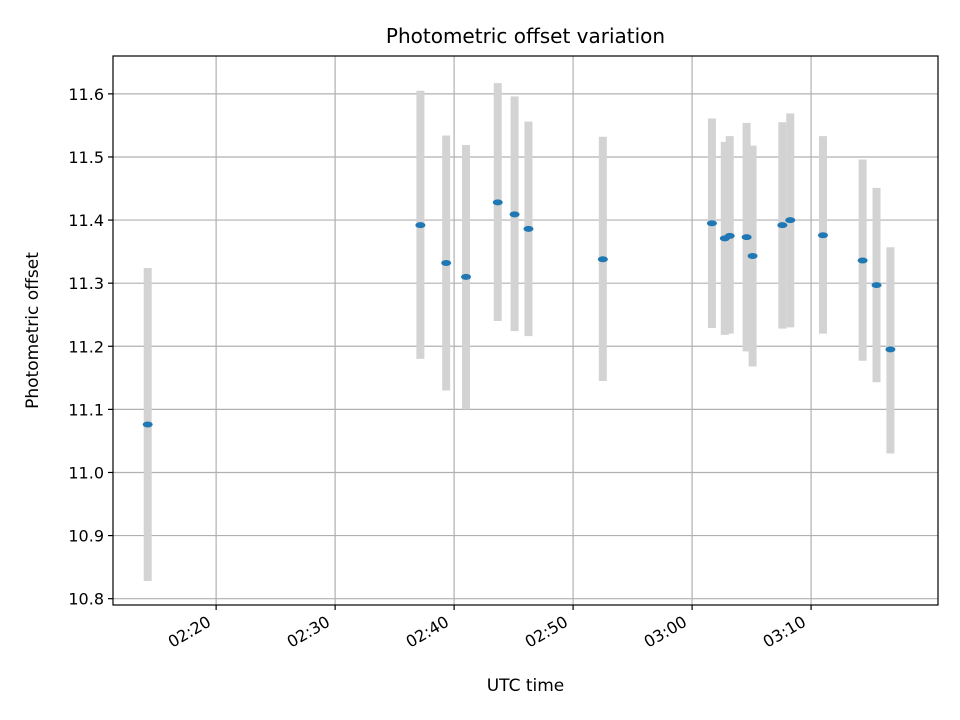 The height and width of the screenshot is (720, 960). Describe the element at coordinates (86, 157) in the screenshot. I see `y-tick-label: 11.5` at that location.